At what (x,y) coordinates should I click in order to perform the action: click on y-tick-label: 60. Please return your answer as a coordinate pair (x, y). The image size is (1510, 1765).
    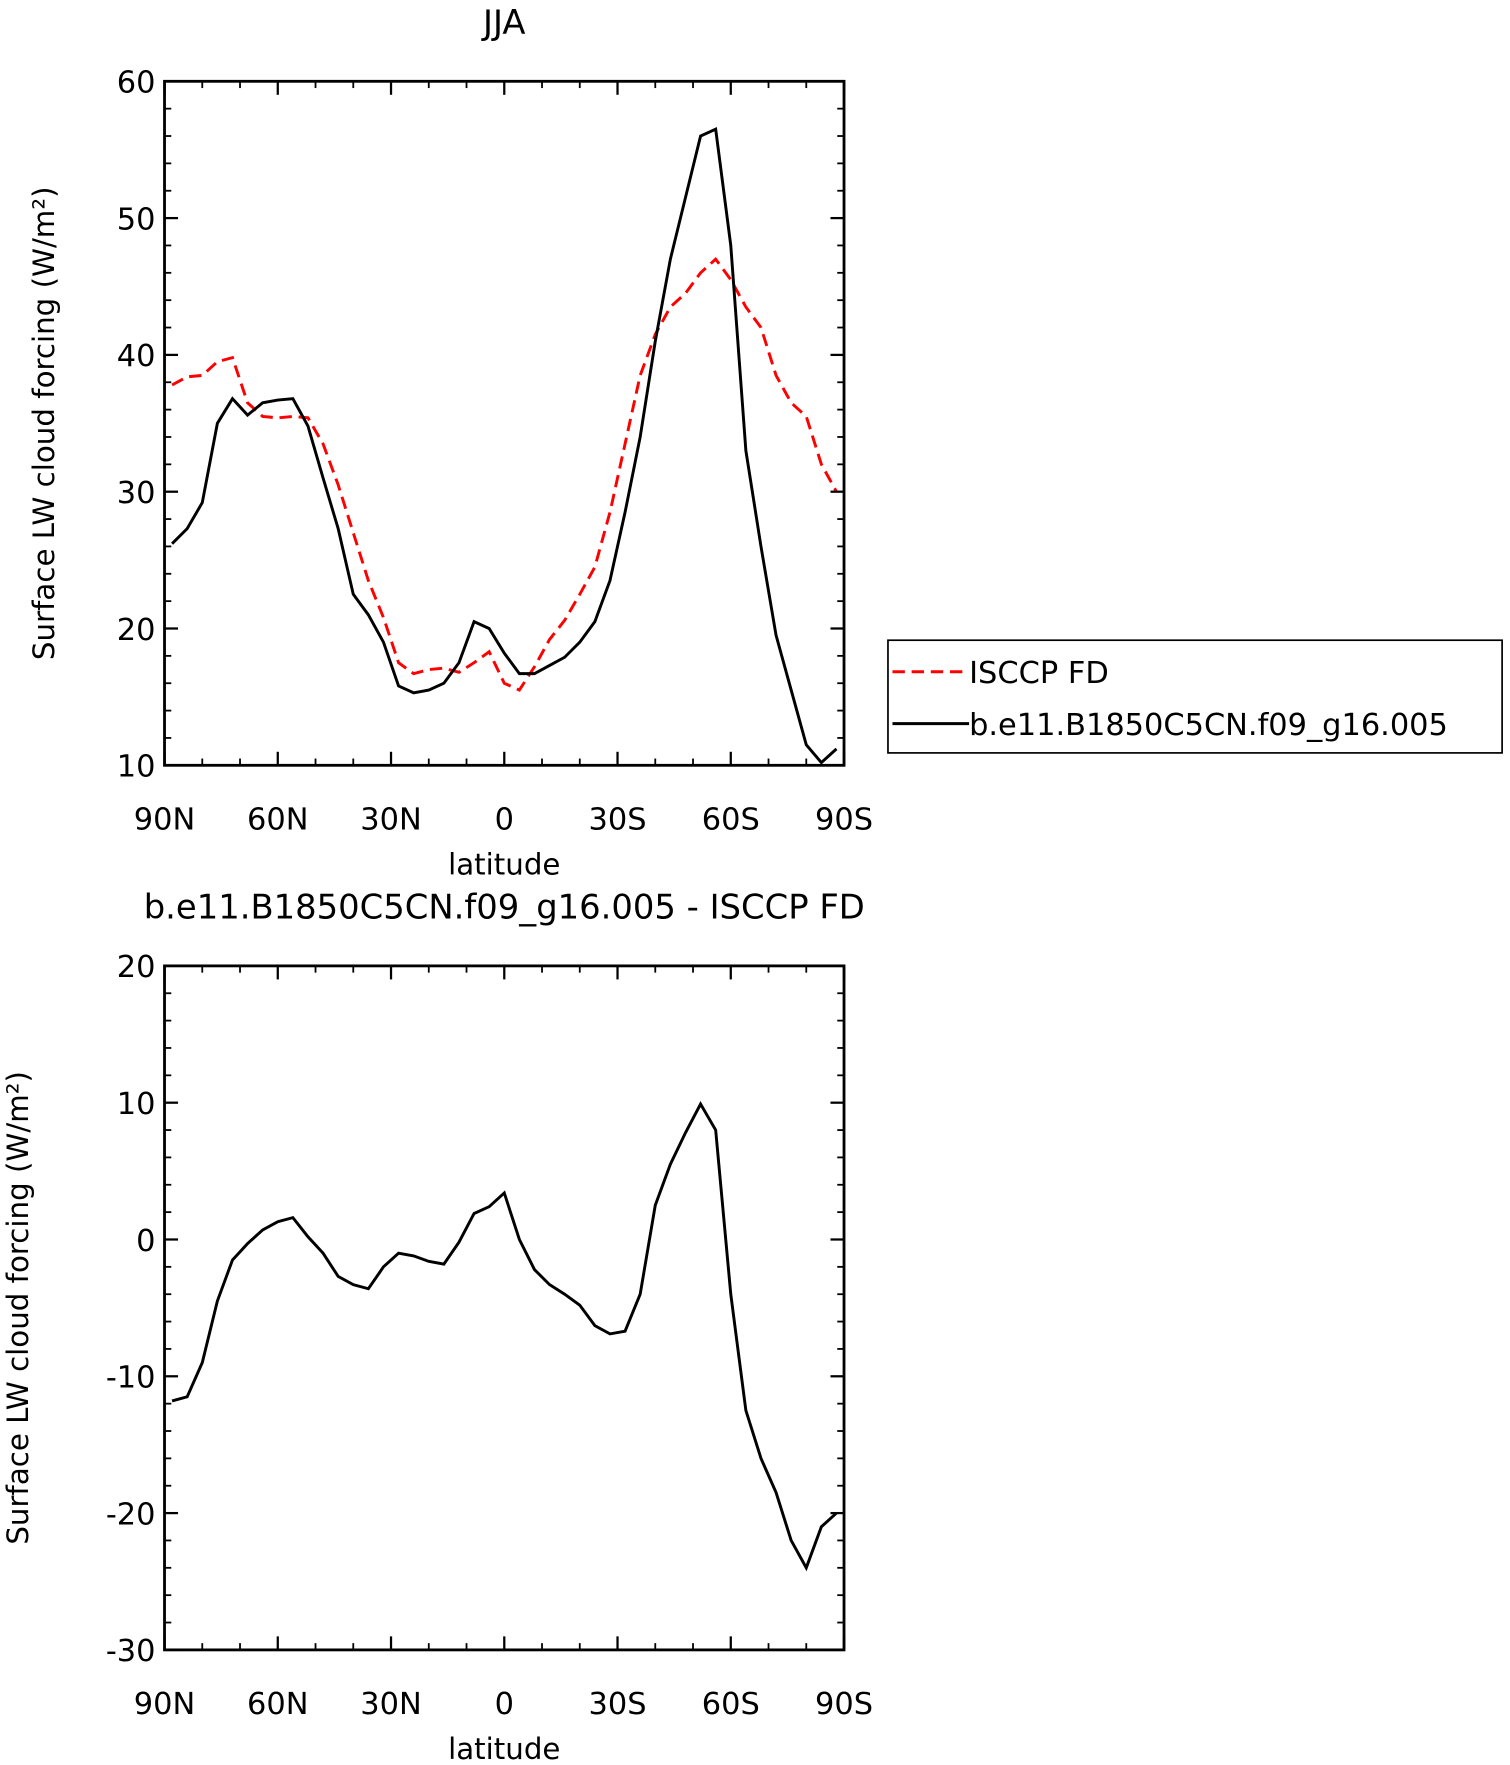
    Looking at the image, I should click on (136, 83).